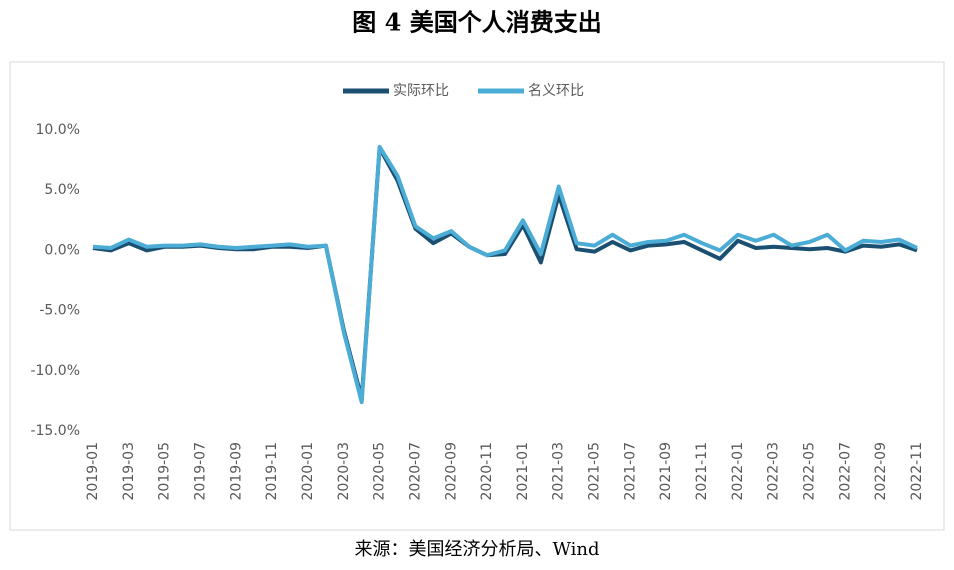  Describe the element at coordinates (59, 311) in the screenshot. I see `y-tick-label: -5.0%` at that location.